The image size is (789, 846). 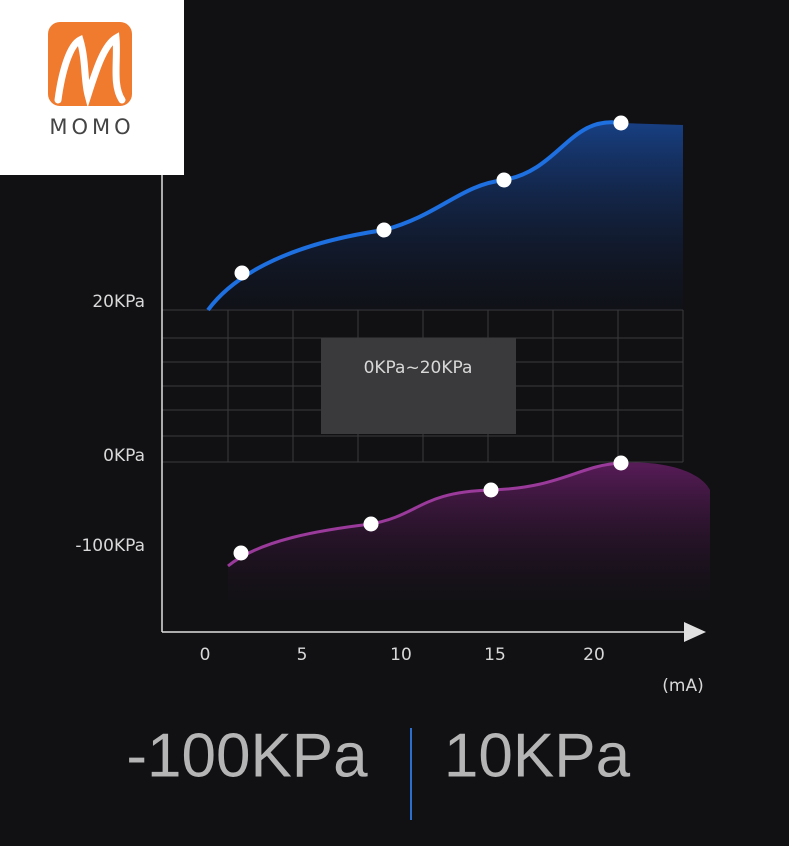 What do you see at coordinates (90, 70) in the screenshot?
I see `logo-mark` at bounding box center [90, 70].